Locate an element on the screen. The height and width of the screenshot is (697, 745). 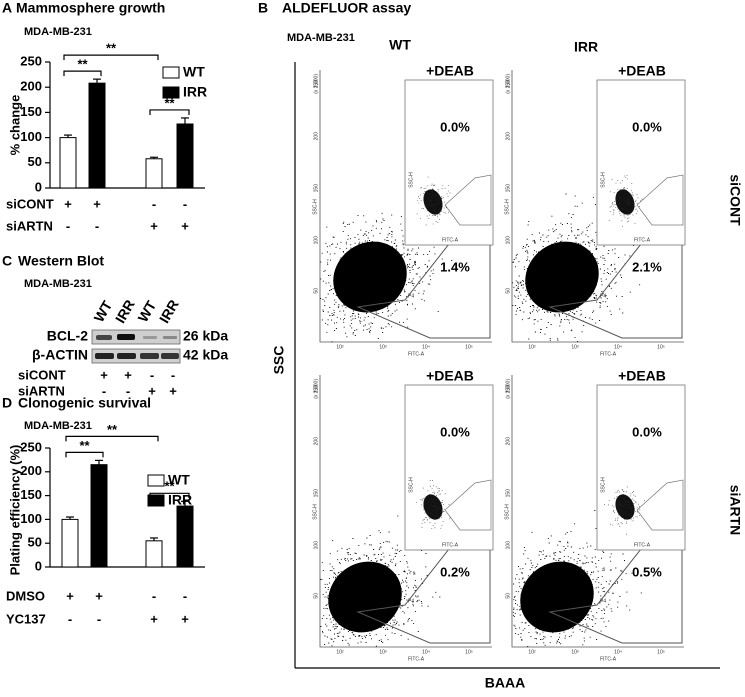
panel-label: C is located at coordinates (7, 261).